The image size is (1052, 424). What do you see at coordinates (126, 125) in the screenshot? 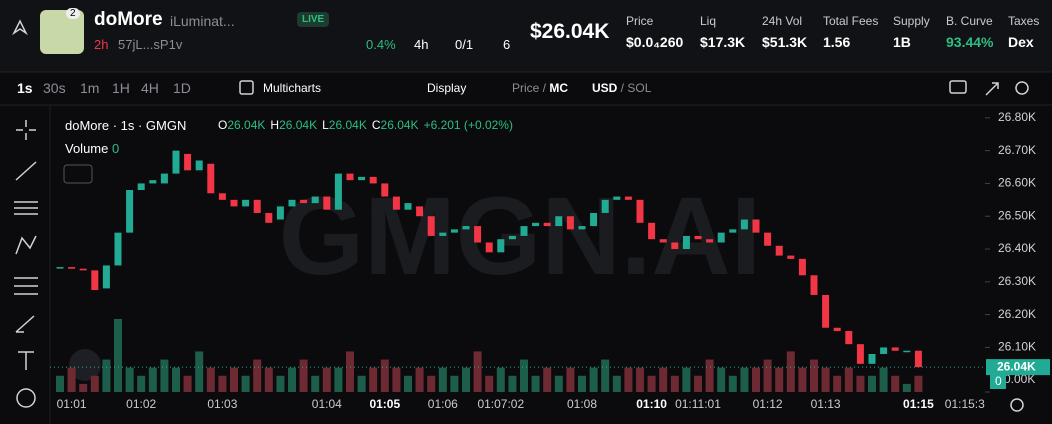
I see `chart-title: doMore · 1s · GMGN` at bounding box center [126, 125].